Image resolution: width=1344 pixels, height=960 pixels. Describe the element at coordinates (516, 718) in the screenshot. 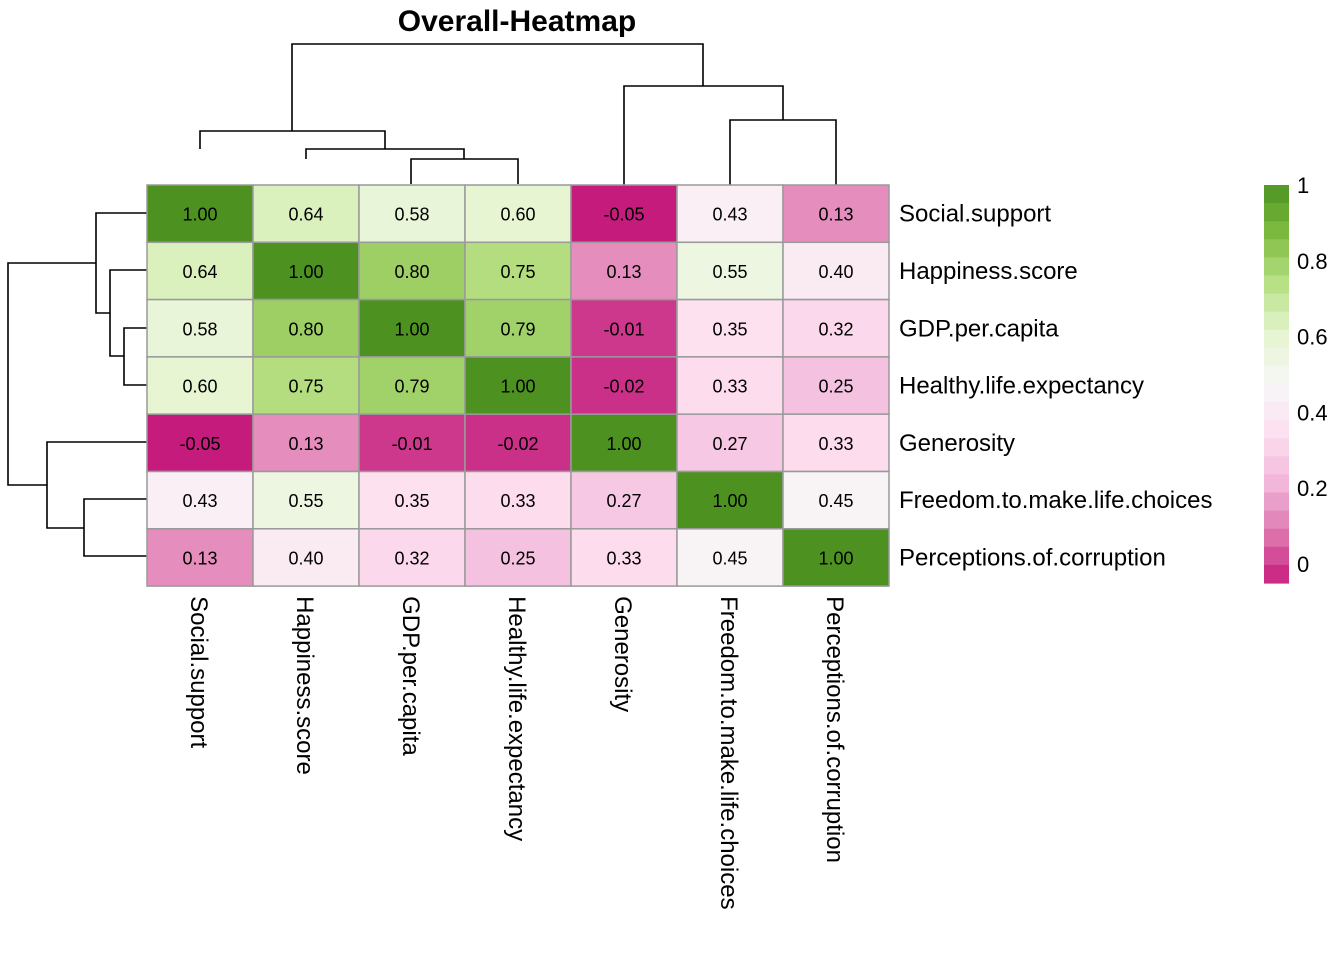

I see `column-label: Healthy.life.expectancy` at that location.